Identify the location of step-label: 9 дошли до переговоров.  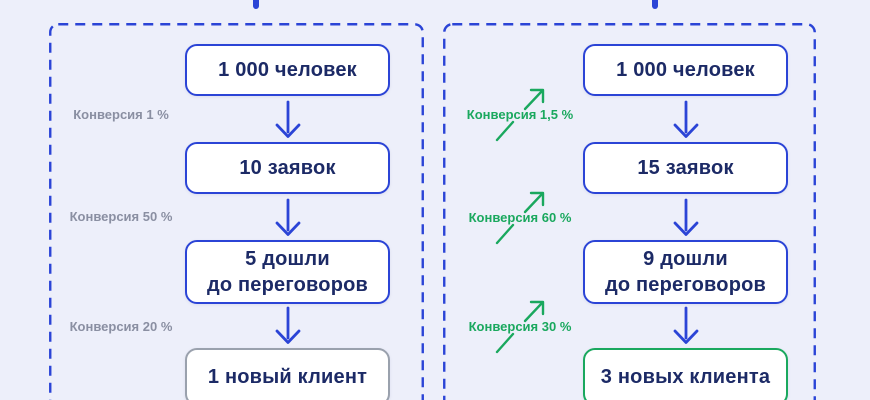
(685, 272).